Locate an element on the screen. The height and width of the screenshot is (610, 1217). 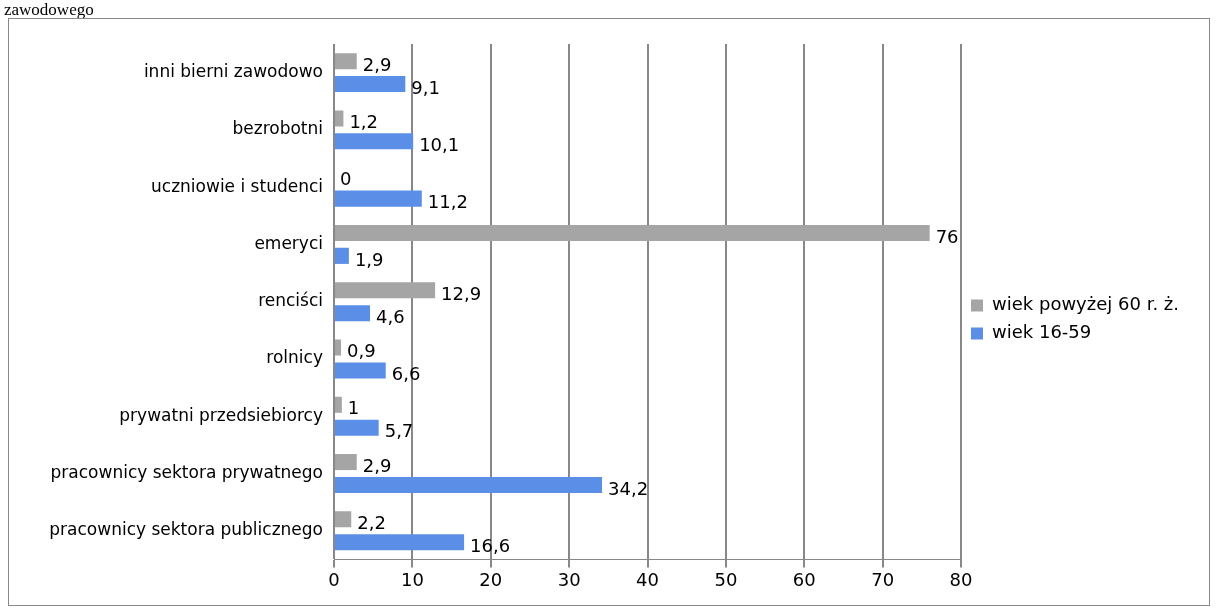
x-tick-label: 40 is located at coordinates (647, 579).